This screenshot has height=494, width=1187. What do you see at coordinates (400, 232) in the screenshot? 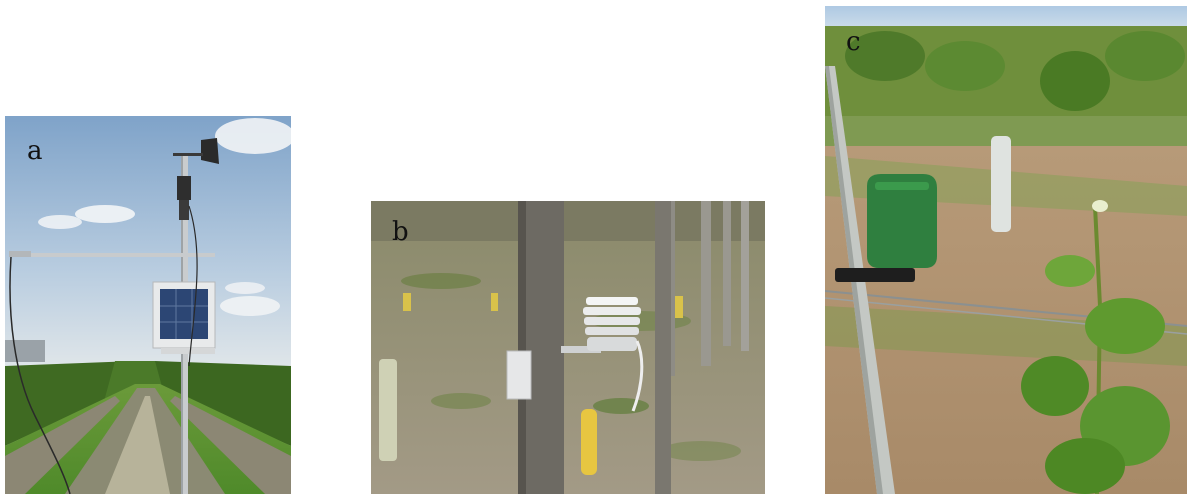
I see `panel-label-b: b` at bounding box center [400, 232].